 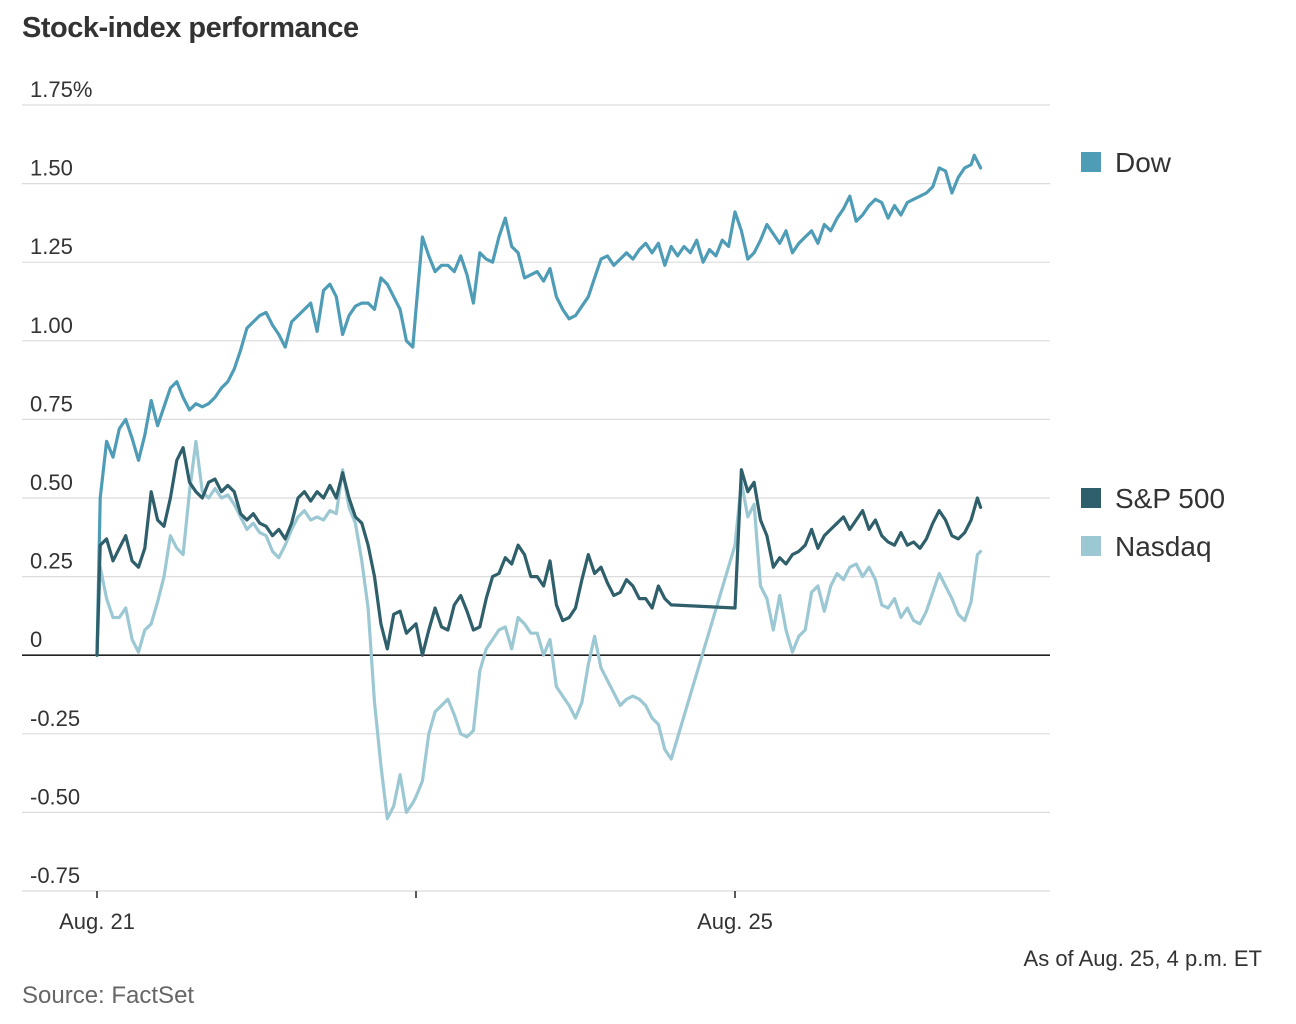 I want to click on y-tick-label: -0.75, so click(x=55, y=875).